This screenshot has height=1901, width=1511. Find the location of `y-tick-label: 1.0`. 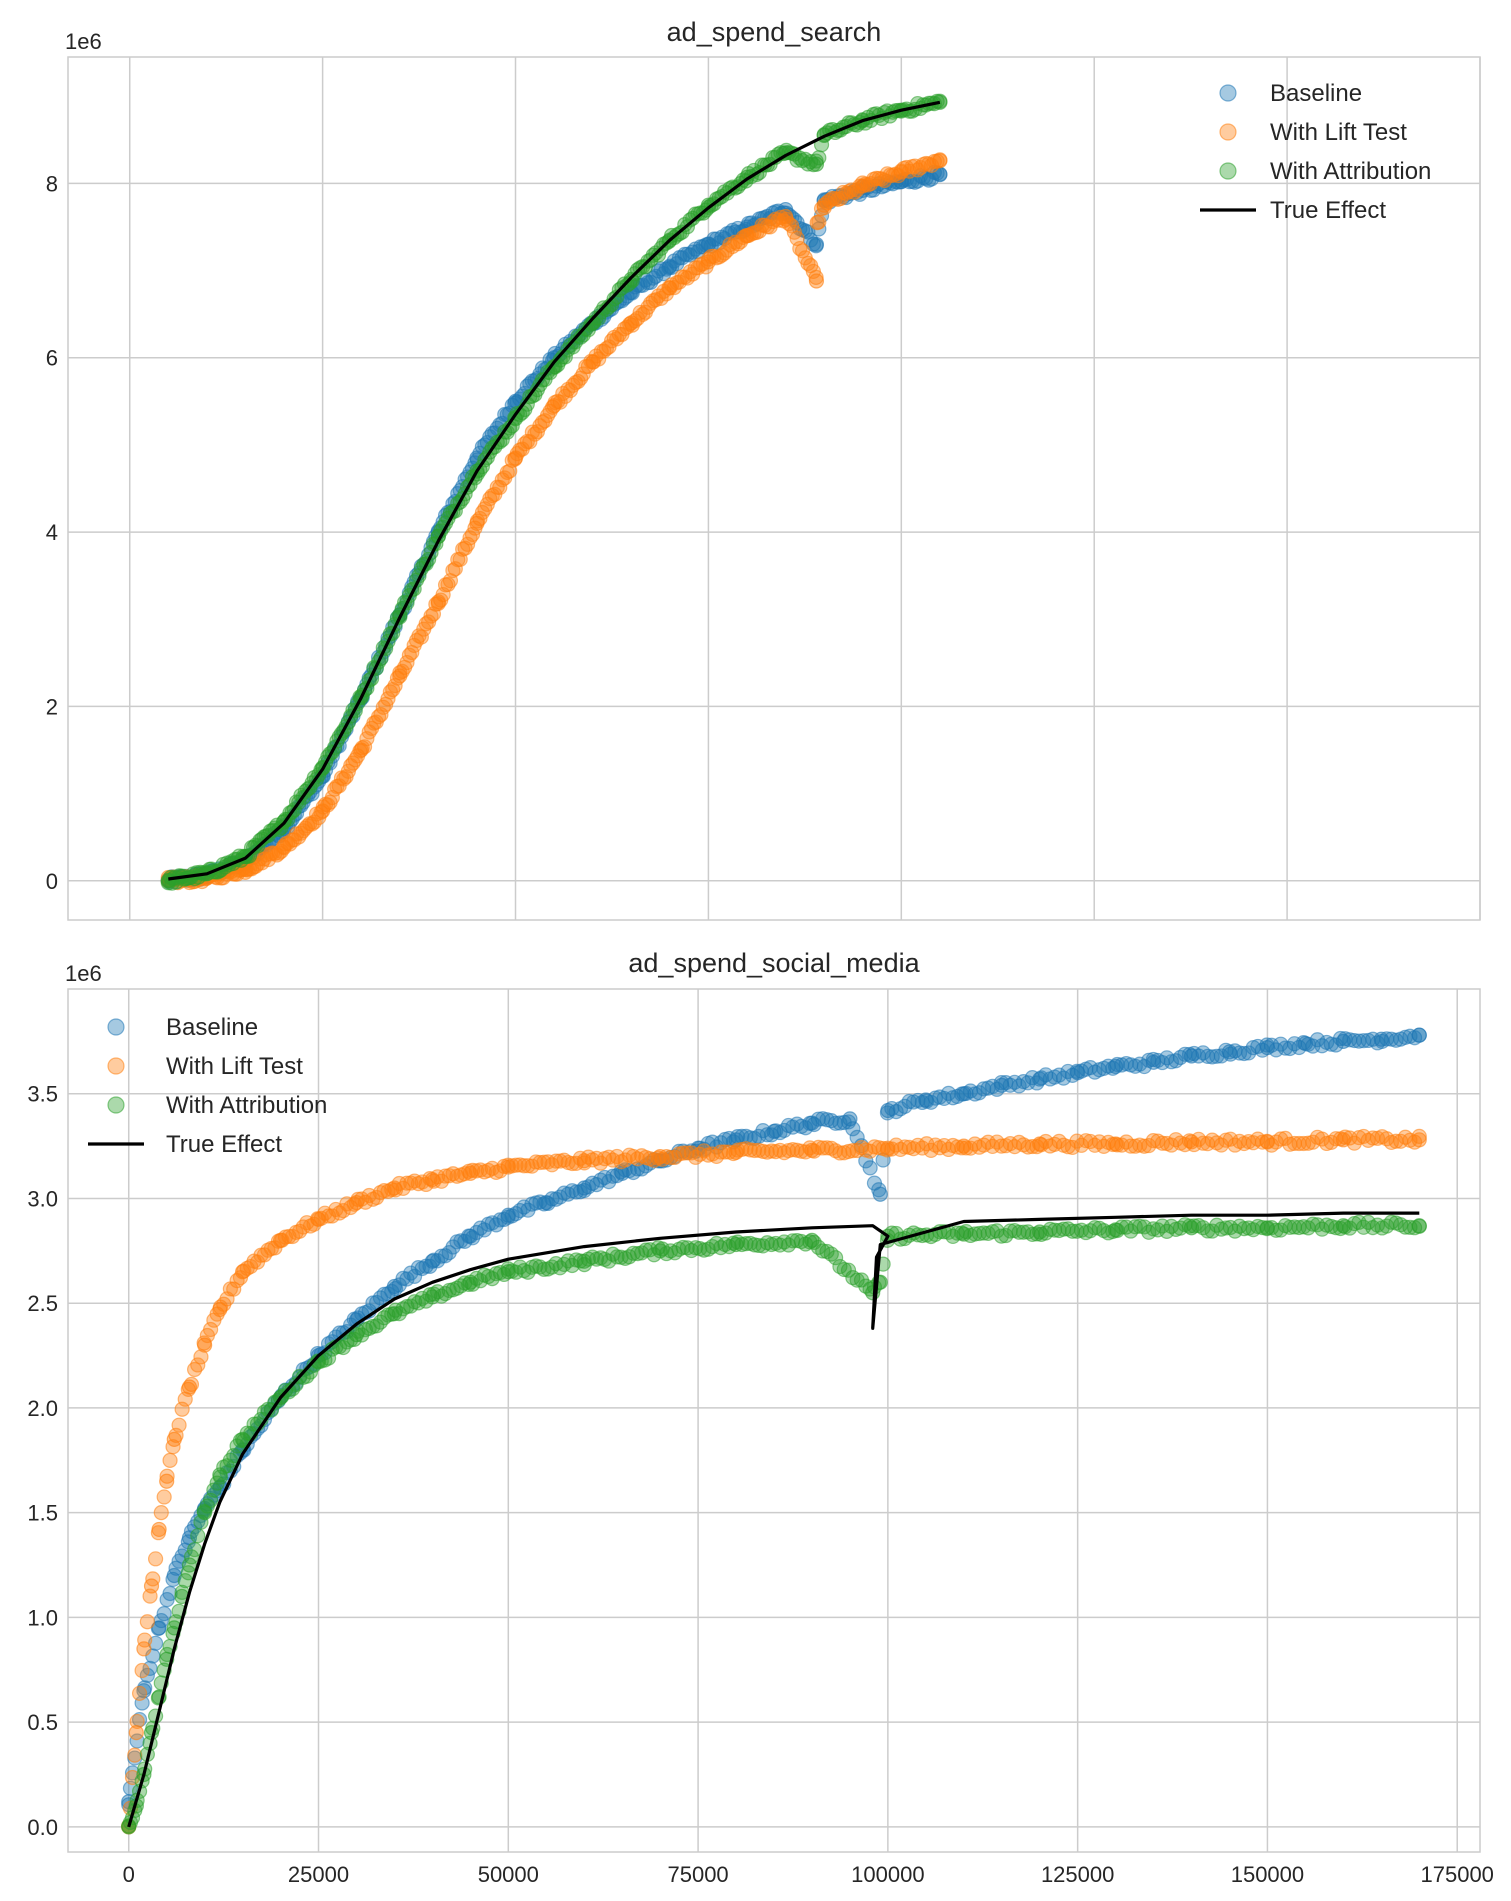

y-tick-label: 1.0 is located at coordinates (42, 1617).